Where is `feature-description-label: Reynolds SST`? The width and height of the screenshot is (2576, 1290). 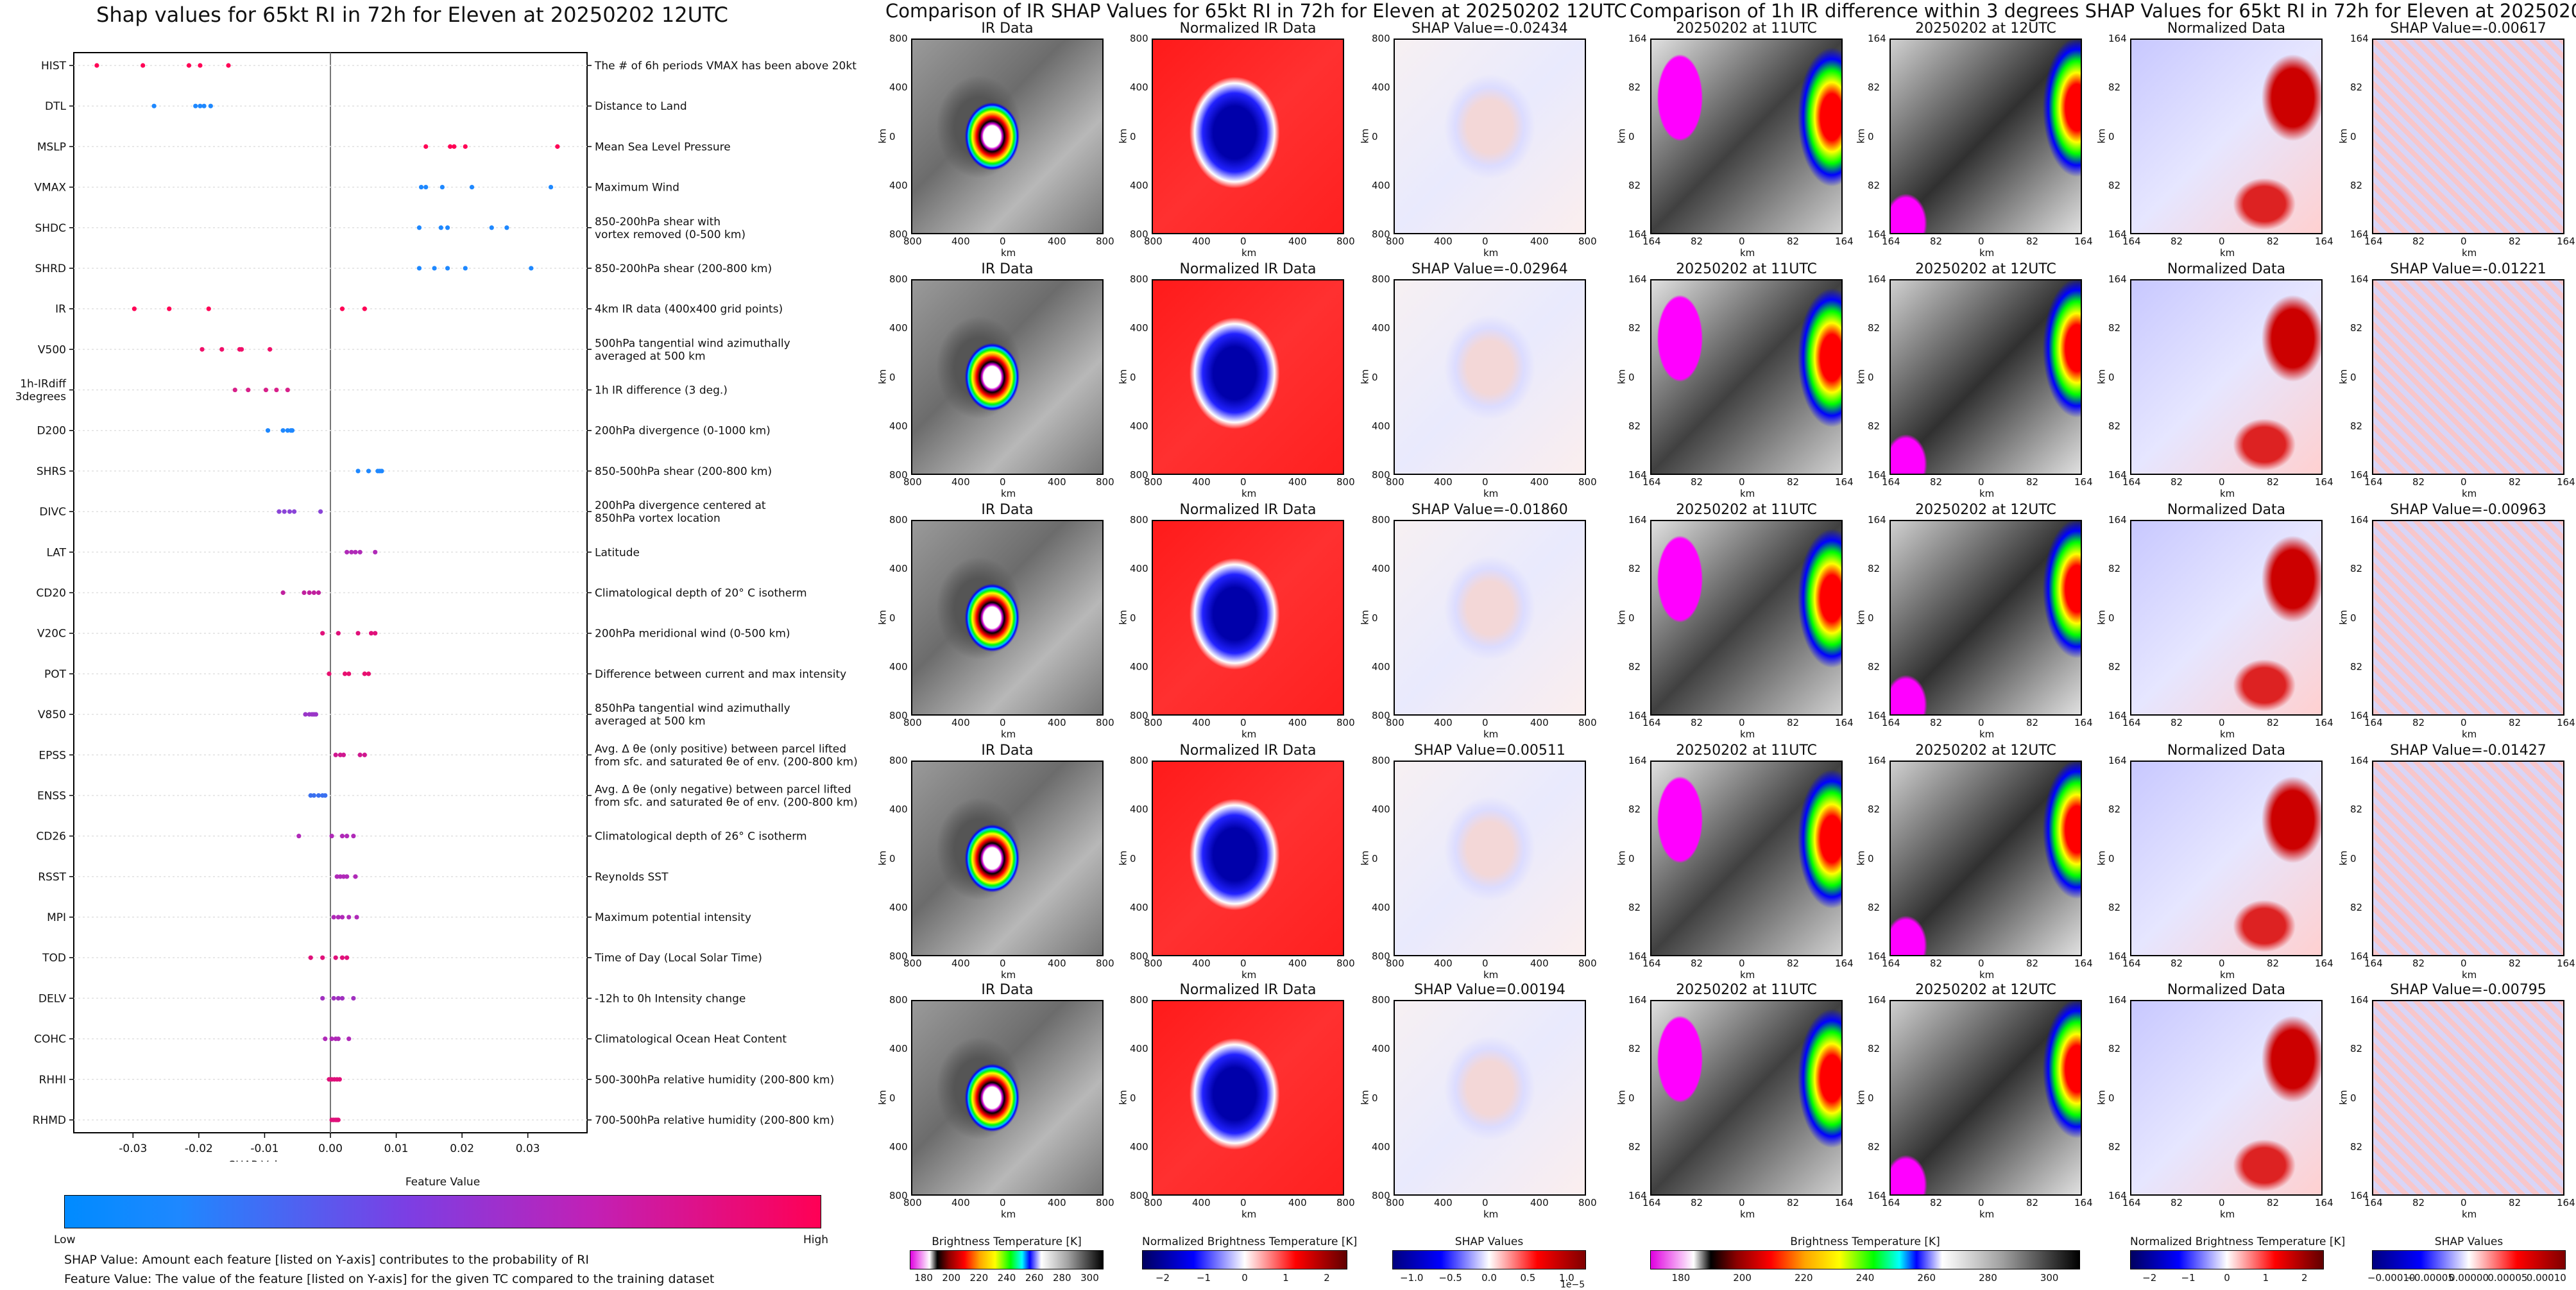 feature-description-label: Reynolds SST is located at coordinates (632, 877).